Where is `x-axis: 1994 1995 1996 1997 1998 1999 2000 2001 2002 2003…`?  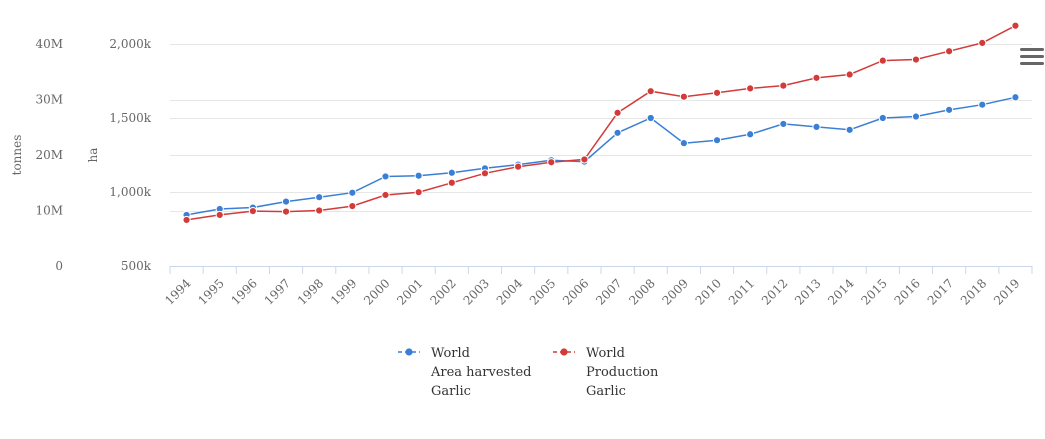 x-axis: 1994 1995 1996 1997 1998 1999 2000 2001 2002 2003… is located at coordinates (597, 287).